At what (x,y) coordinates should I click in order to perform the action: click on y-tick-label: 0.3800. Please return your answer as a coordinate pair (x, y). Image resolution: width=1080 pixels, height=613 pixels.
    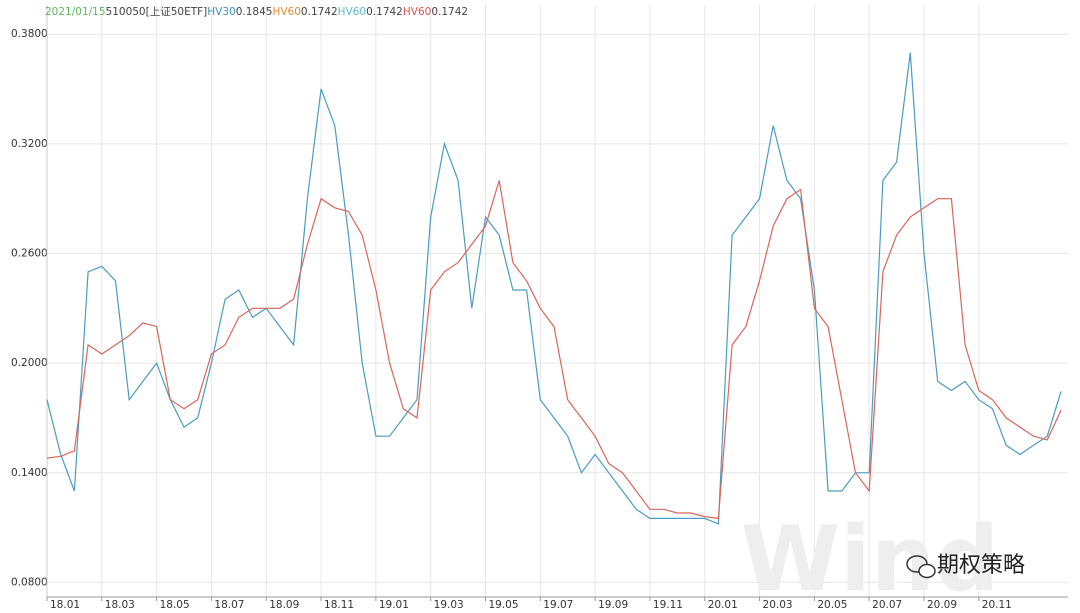
    Looking at the image, I should click on (29, 34).